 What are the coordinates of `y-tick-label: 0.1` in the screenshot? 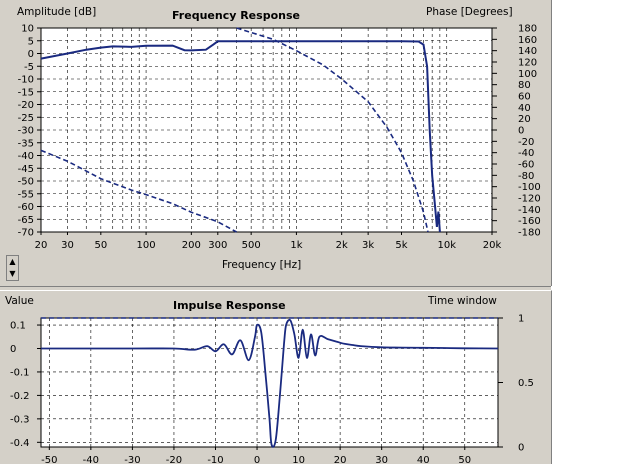 It's located at (18, 326).